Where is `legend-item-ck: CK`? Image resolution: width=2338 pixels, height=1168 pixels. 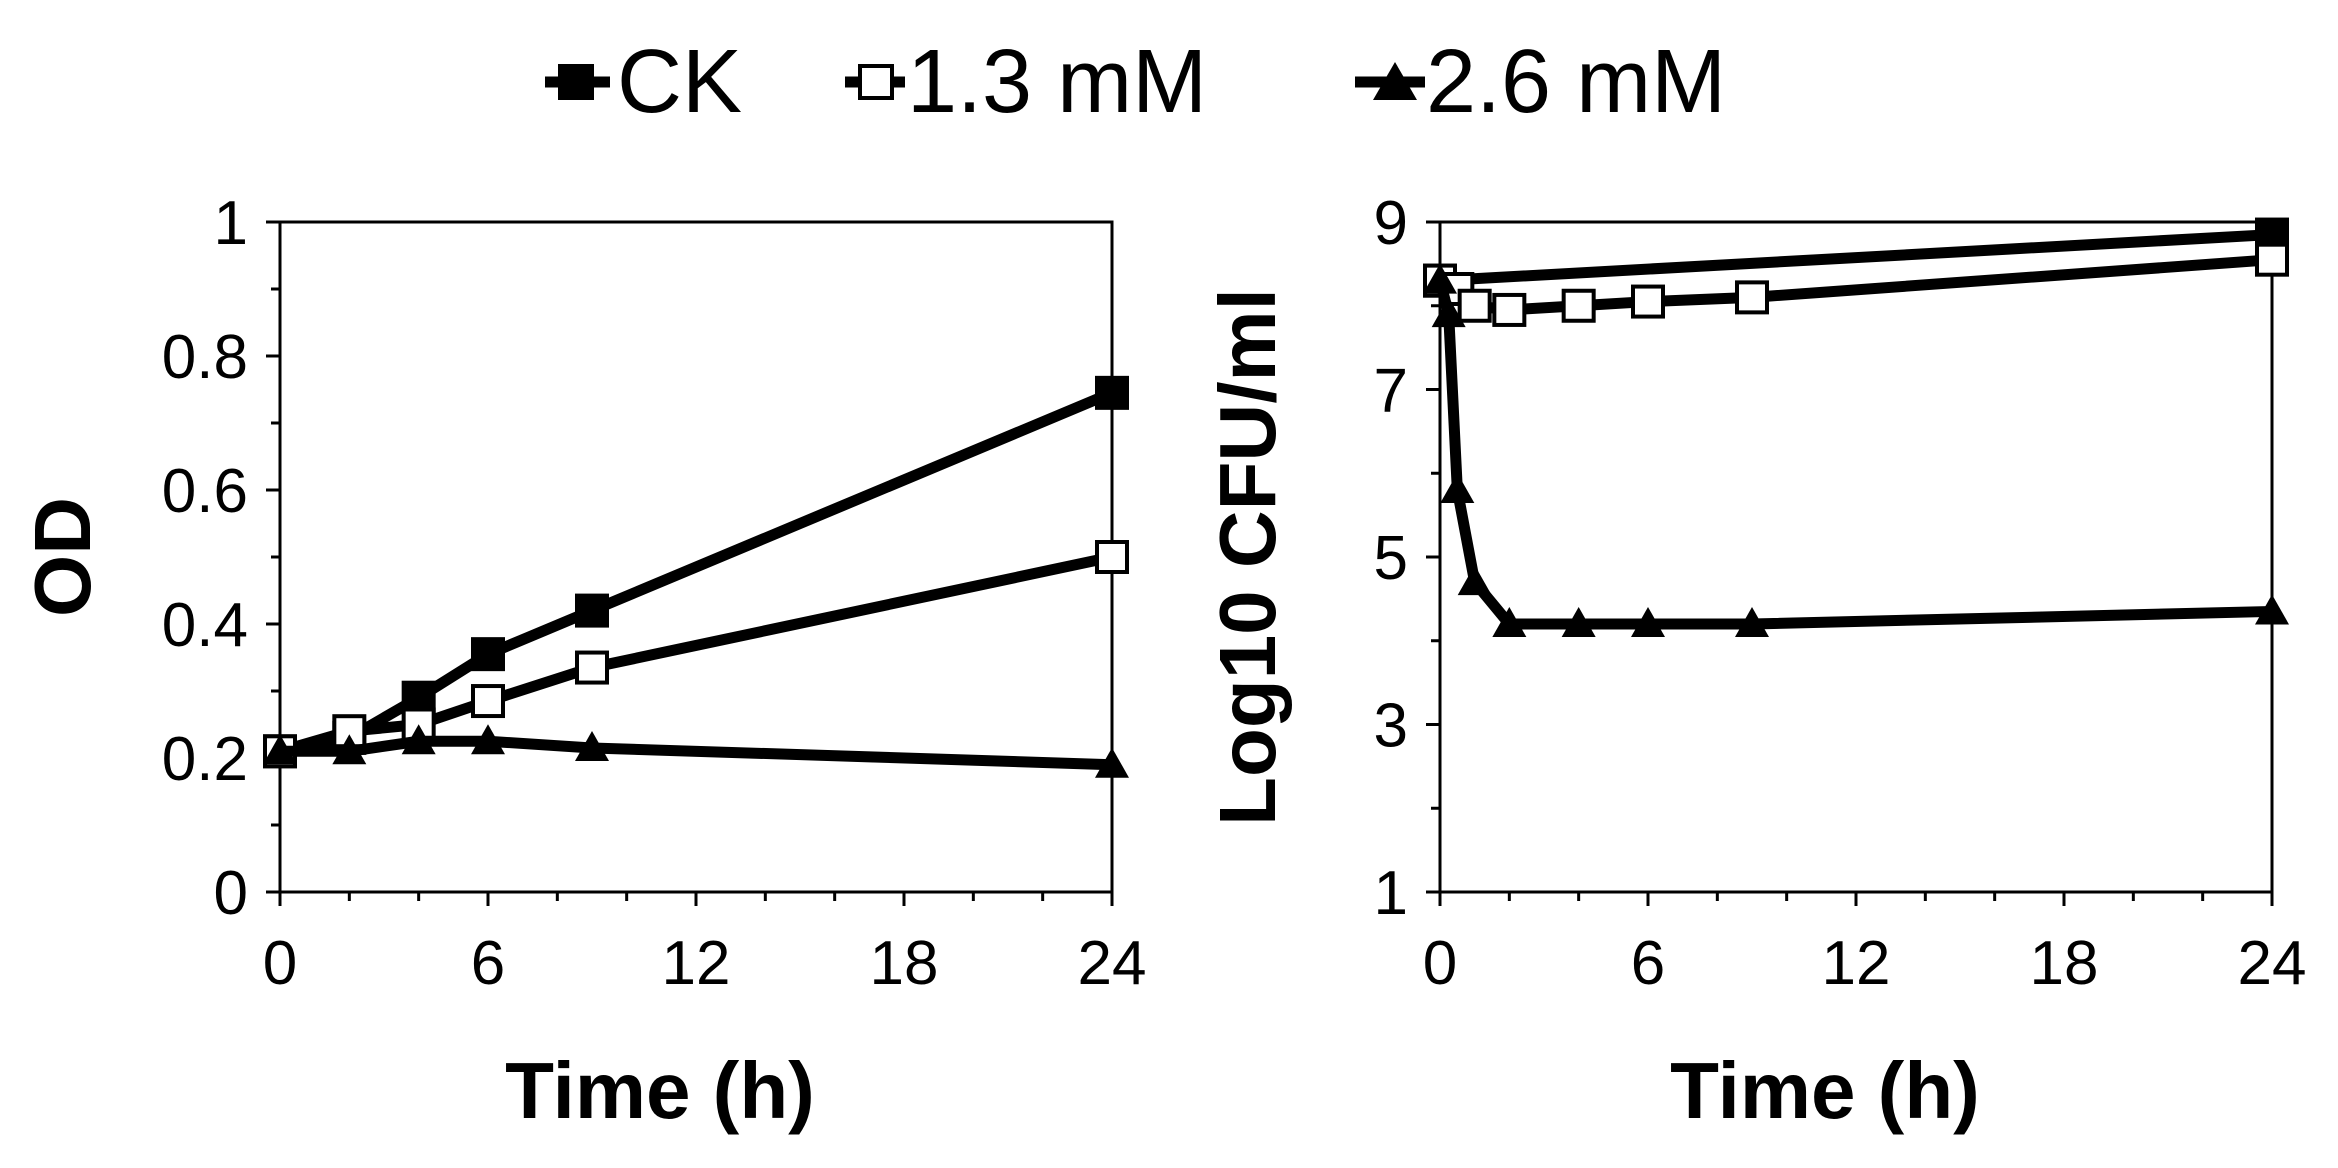
legend-item-ck: CK is located at coordinates (643, 82).